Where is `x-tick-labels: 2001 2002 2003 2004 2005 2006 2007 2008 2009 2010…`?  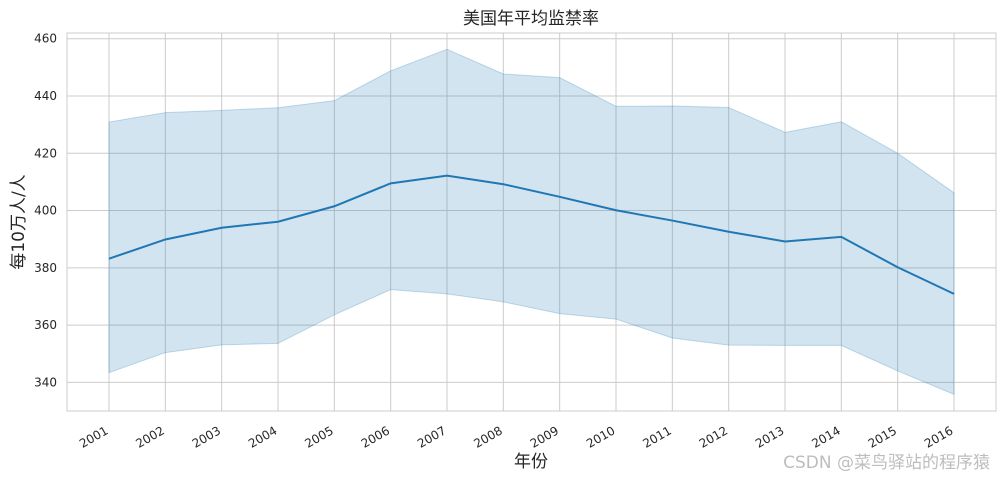 x-tick-labels: 2001 2002 2003 2004 2005 2006 2007 2008 2009 2010… is located at coordinates (516, 436).